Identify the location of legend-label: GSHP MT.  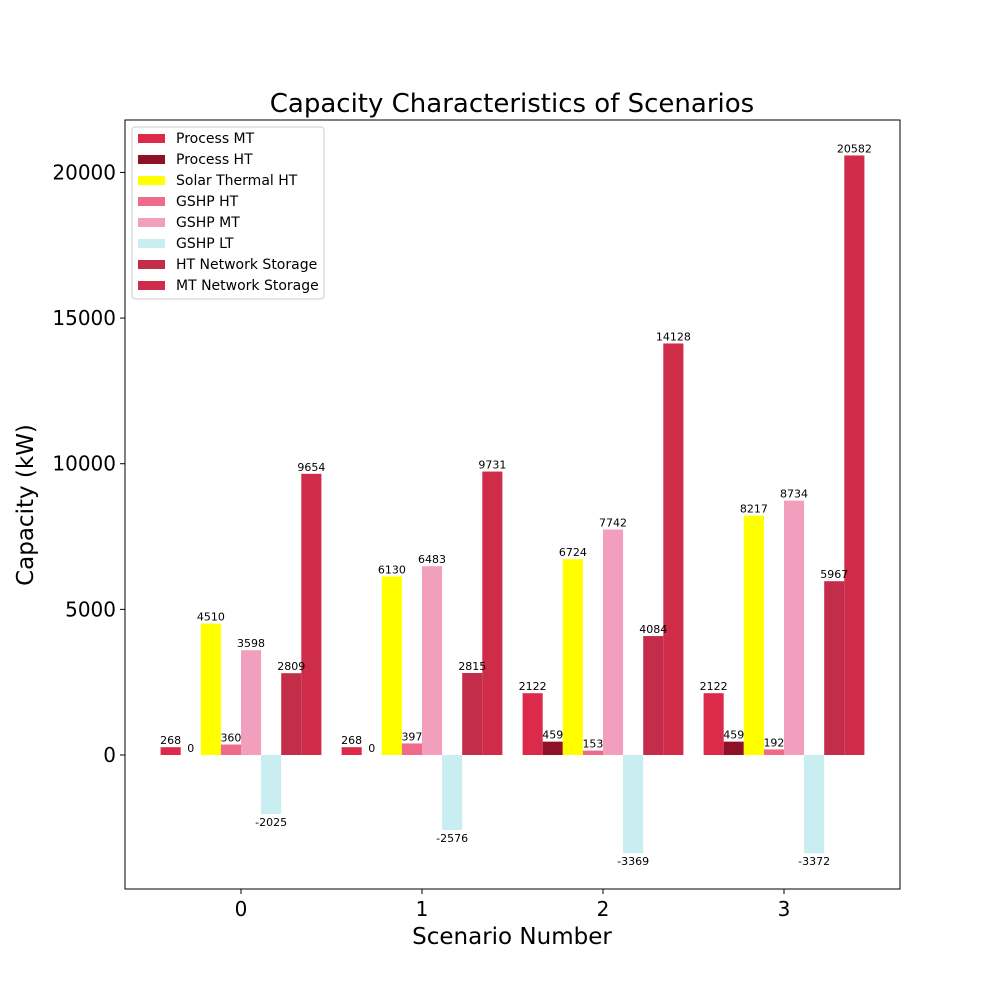
(208, 223).